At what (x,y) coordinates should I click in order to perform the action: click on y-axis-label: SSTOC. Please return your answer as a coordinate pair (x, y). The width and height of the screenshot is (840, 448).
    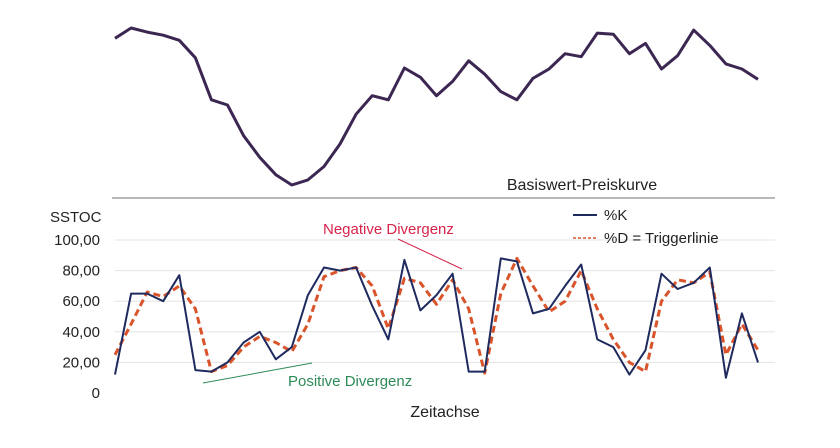
    Looking at the image, I should click on (76, 217).